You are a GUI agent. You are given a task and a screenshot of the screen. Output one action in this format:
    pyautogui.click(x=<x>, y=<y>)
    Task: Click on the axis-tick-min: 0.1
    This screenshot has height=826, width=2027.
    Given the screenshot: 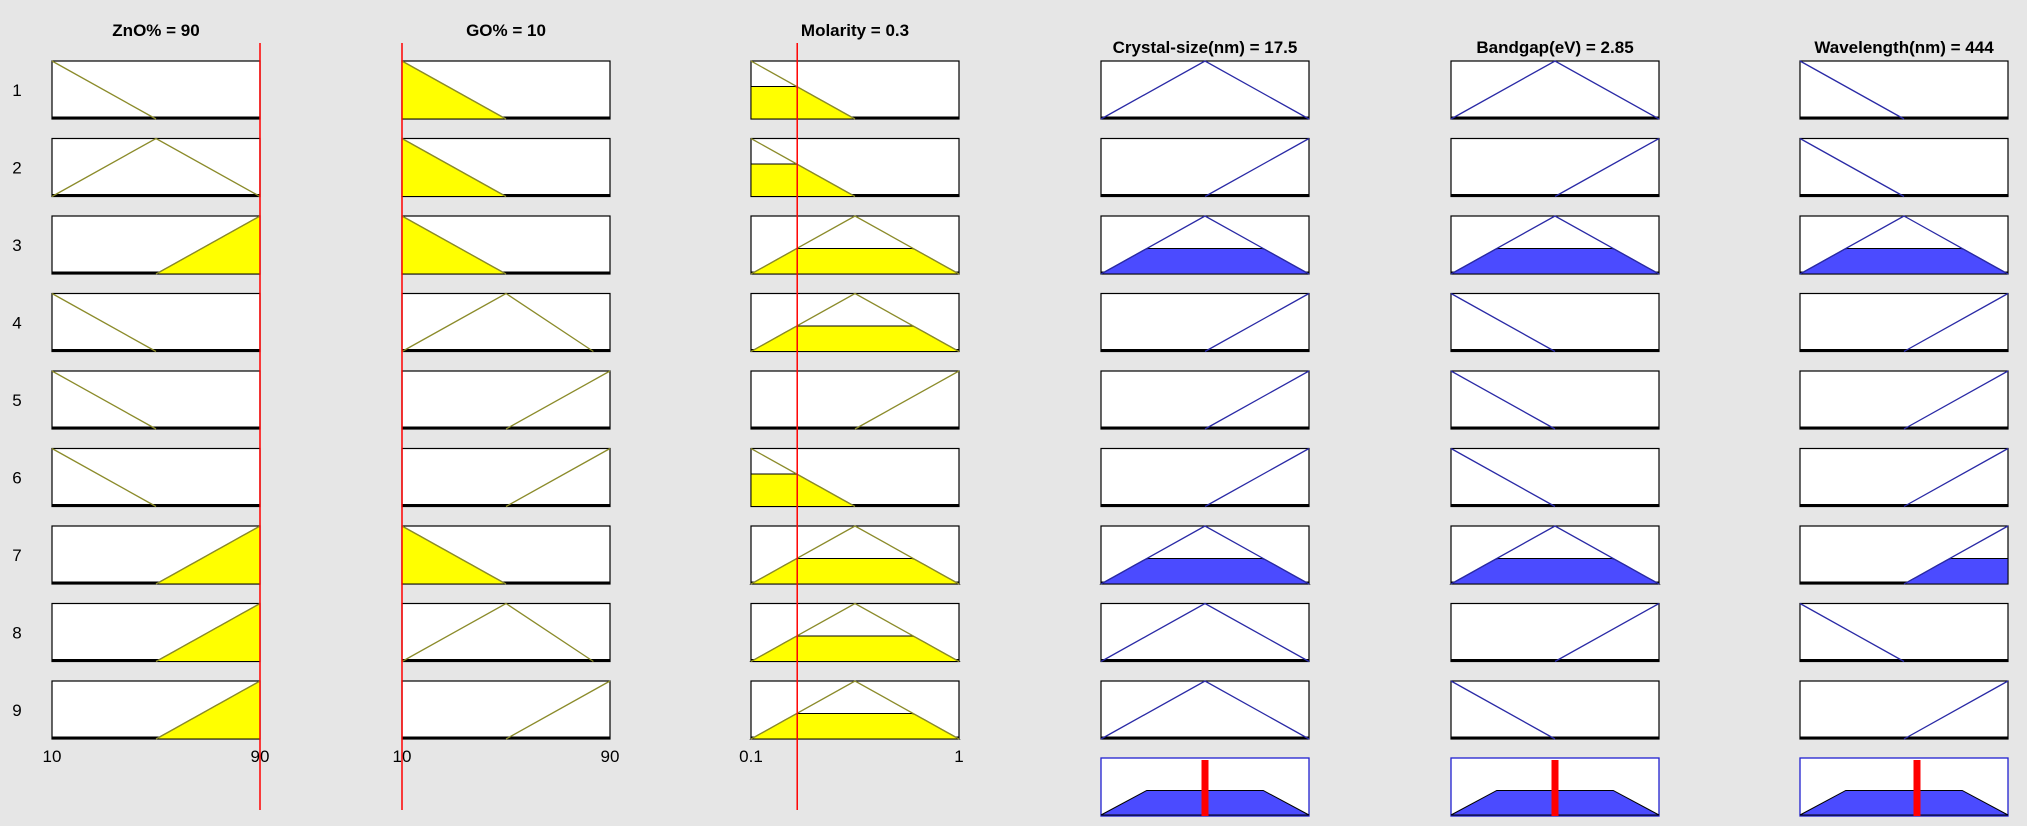 What is the action you would take?
    pyautogui.click(x=751, y=756)
    